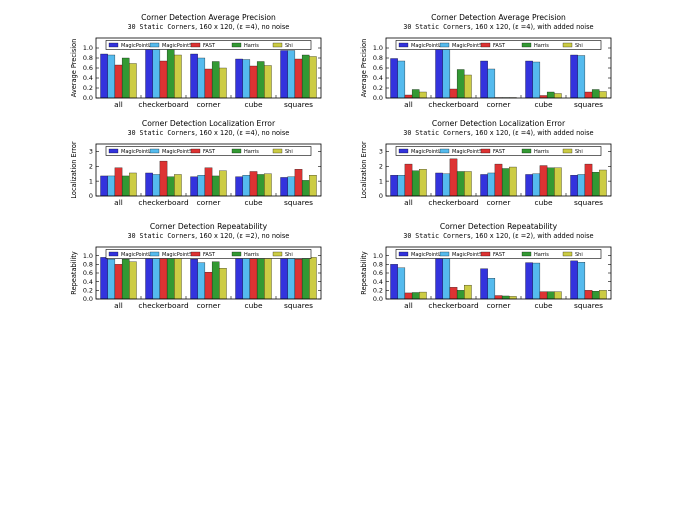 The image size is (676, 511). What do you see at coordinates (381, 196) in the screenshot?
I see `y-tick-label: 0` at bounding box center [381, 196].